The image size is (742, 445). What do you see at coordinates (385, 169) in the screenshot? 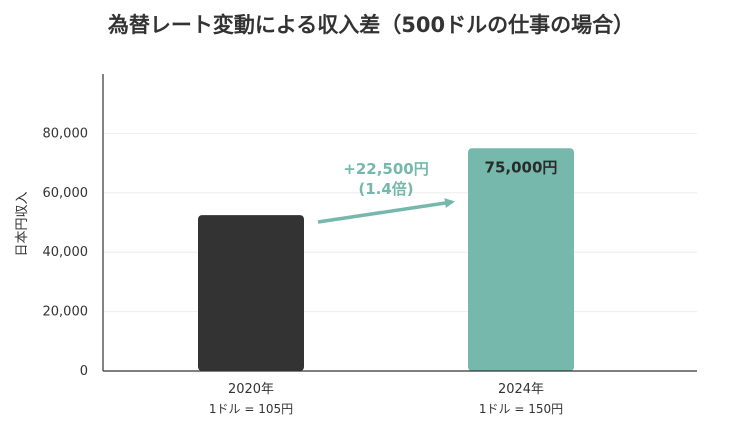
I see `annotation-increase: +22,500円` at bounding box center [385, 169].